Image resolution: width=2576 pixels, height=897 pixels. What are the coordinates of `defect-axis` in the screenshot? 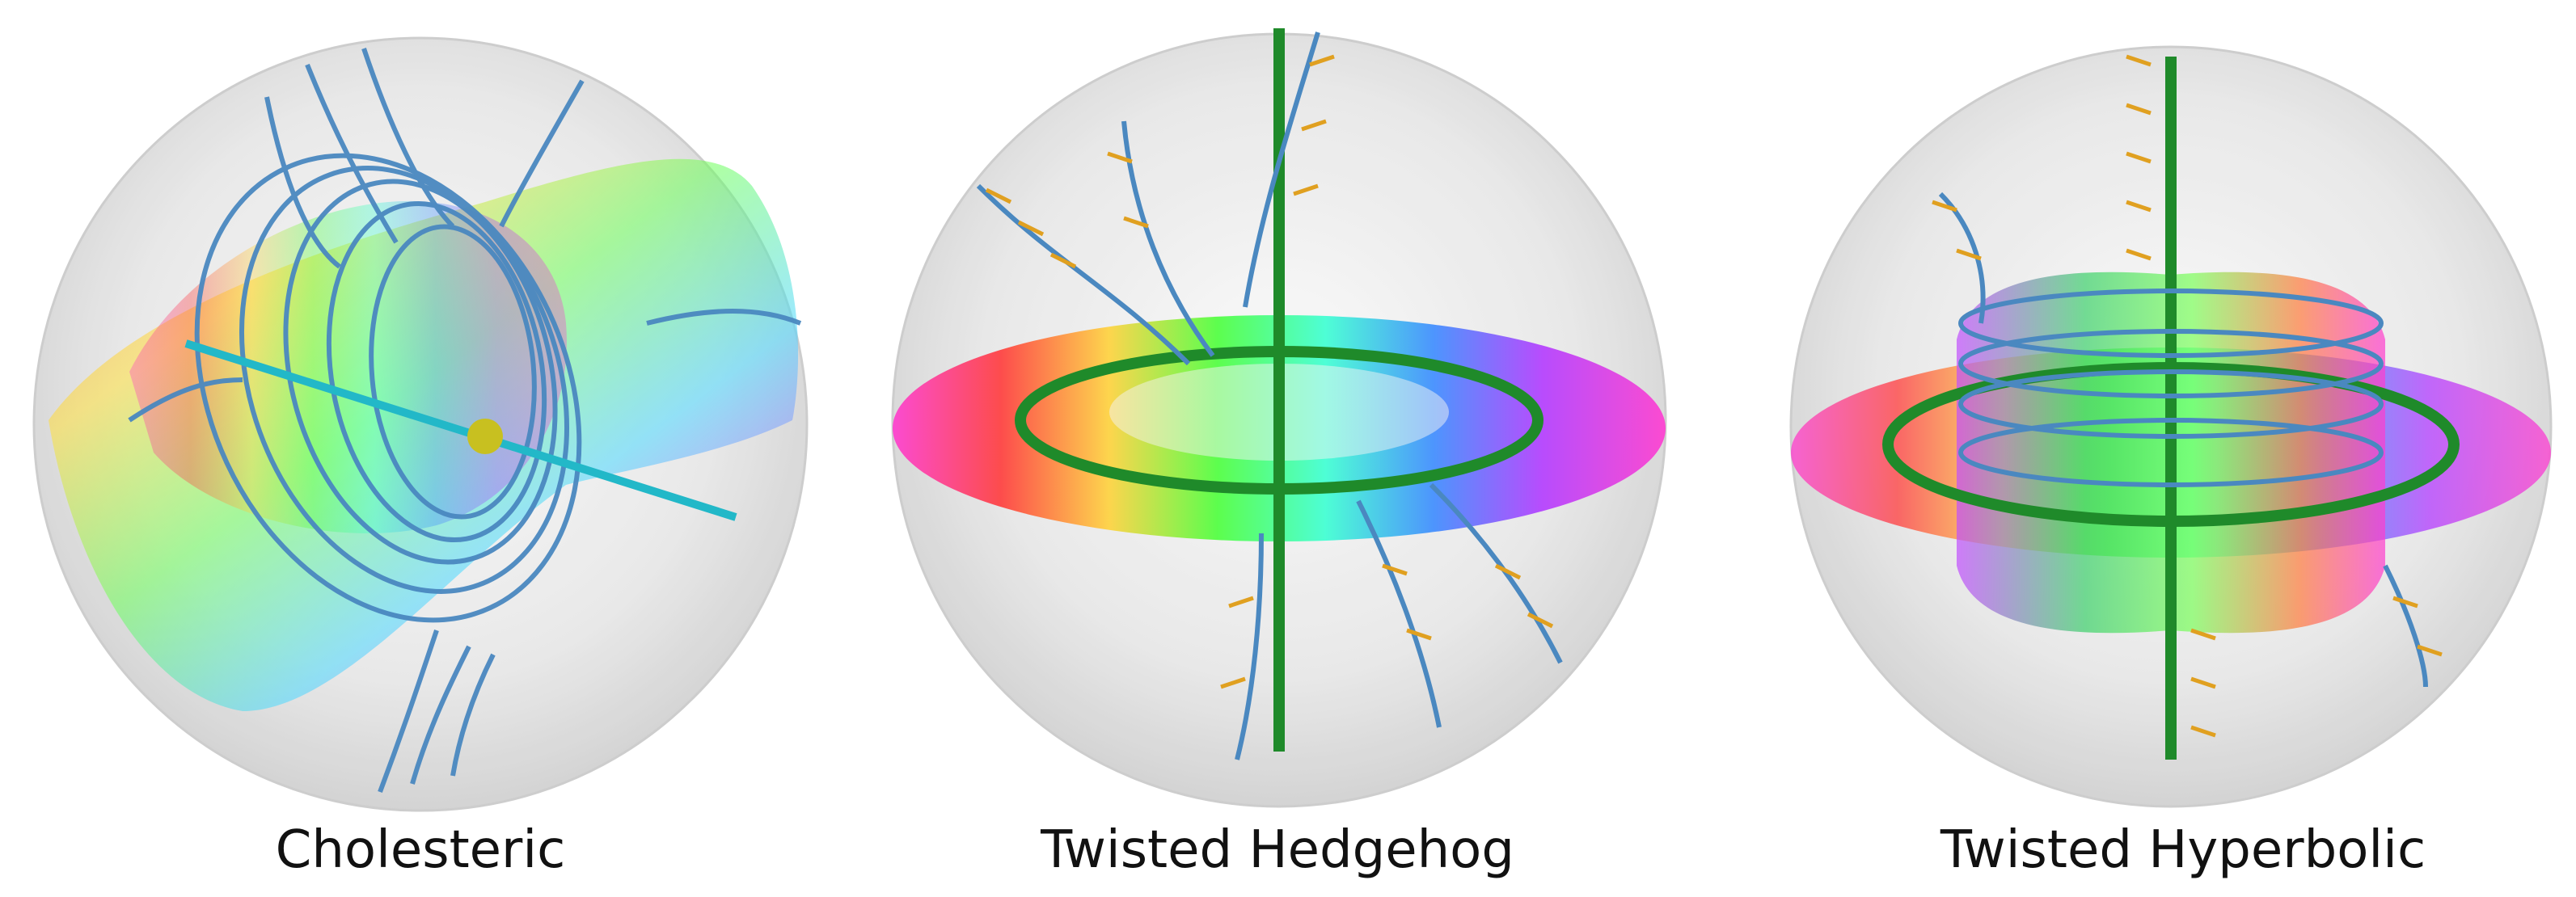 It's located at (460, 430).